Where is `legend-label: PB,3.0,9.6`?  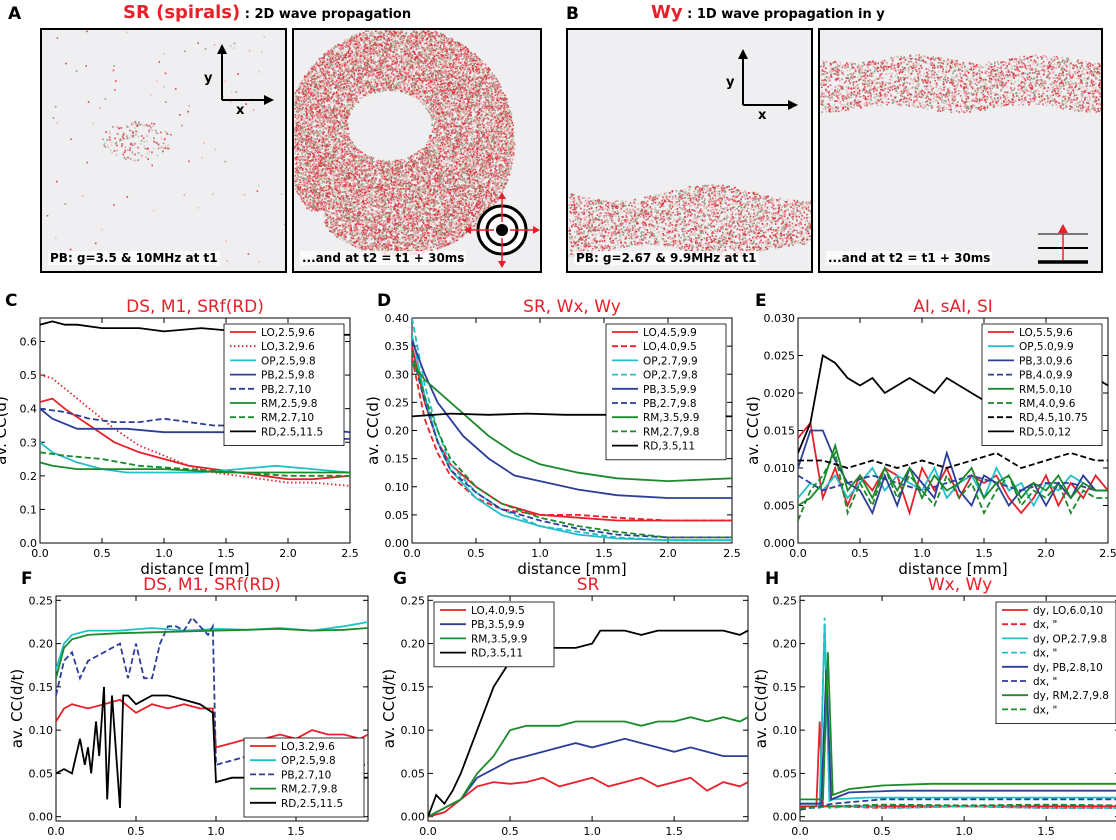 legend-label: PB,3.0,9.6 is located at coordinates (1046, 361).